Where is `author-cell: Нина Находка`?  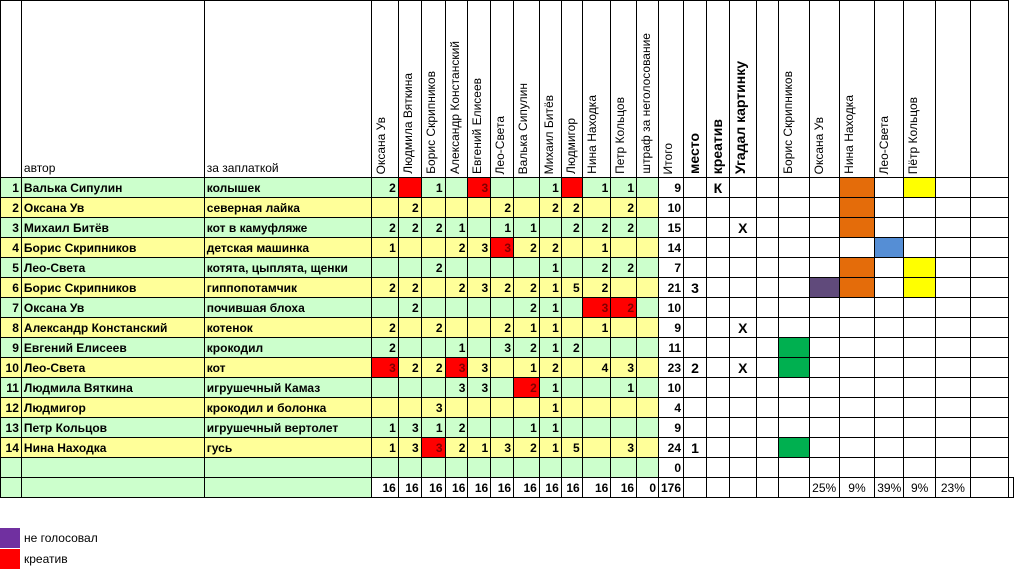 author-cell: Нина Находка is located at coordinates (112, 447).